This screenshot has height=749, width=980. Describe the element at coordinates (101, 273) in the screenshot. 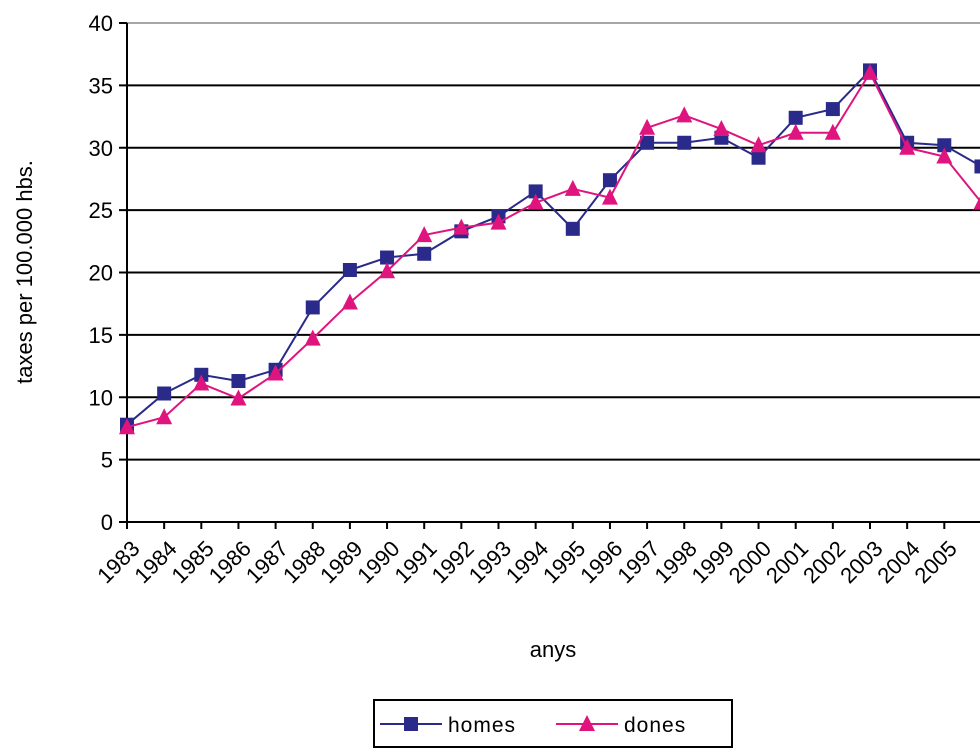

I see `y-tick-label: 20` at that location.